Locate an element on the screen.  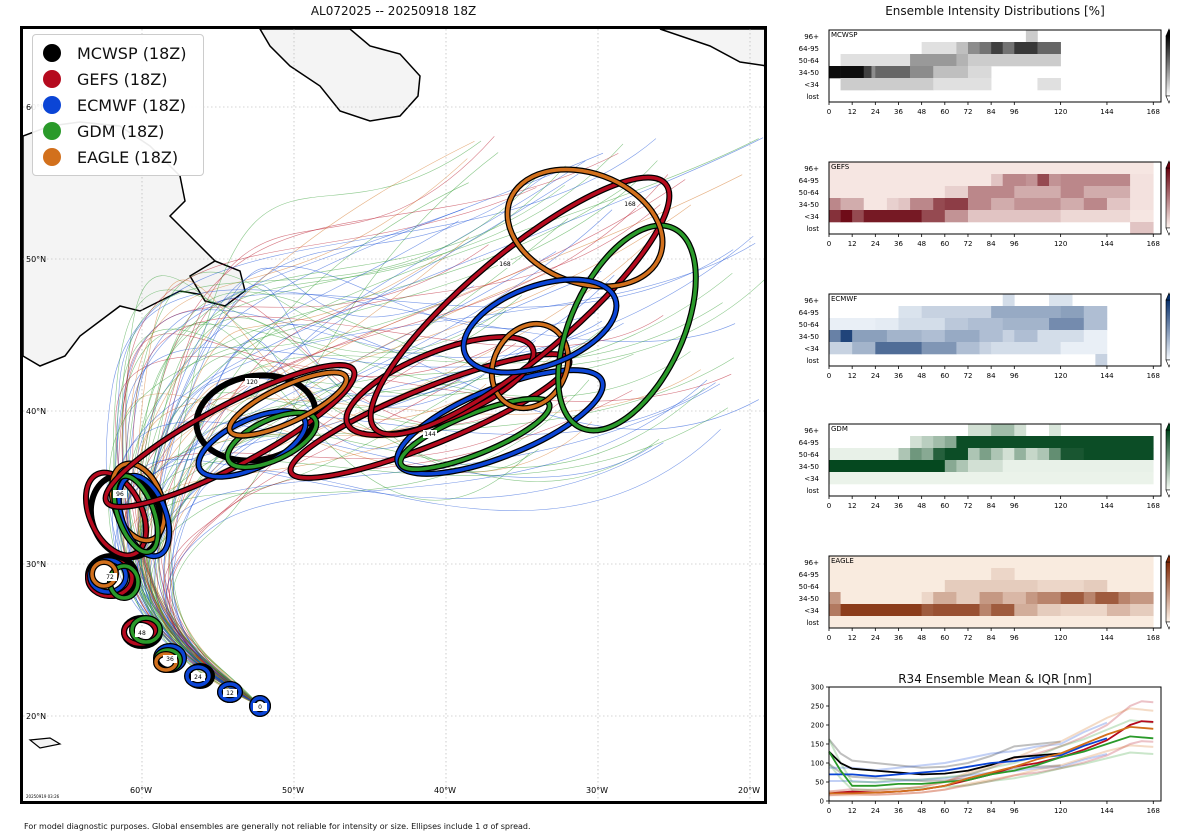
heatmap-x-tick: 72 is located at coordinates (968, 376).